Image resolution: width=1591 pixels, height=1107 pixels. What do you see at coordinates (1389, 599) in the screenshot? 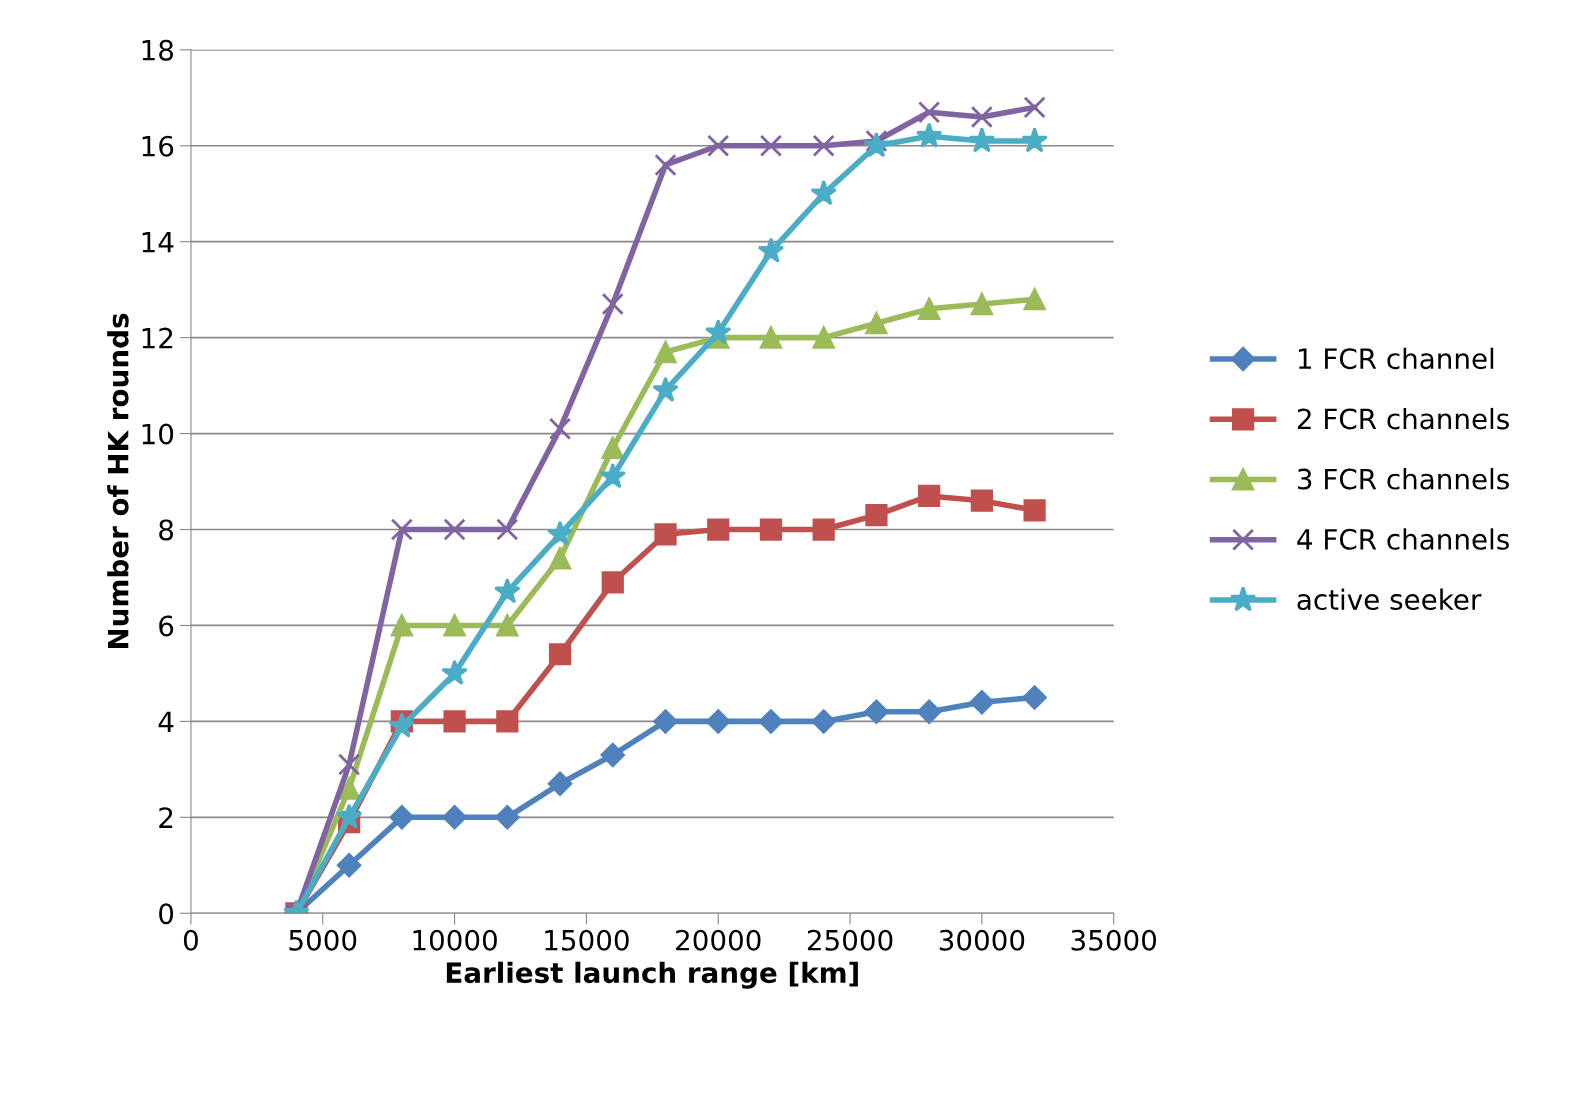
I see `legend-label: active seeker` at bounding box center [1389, 599].